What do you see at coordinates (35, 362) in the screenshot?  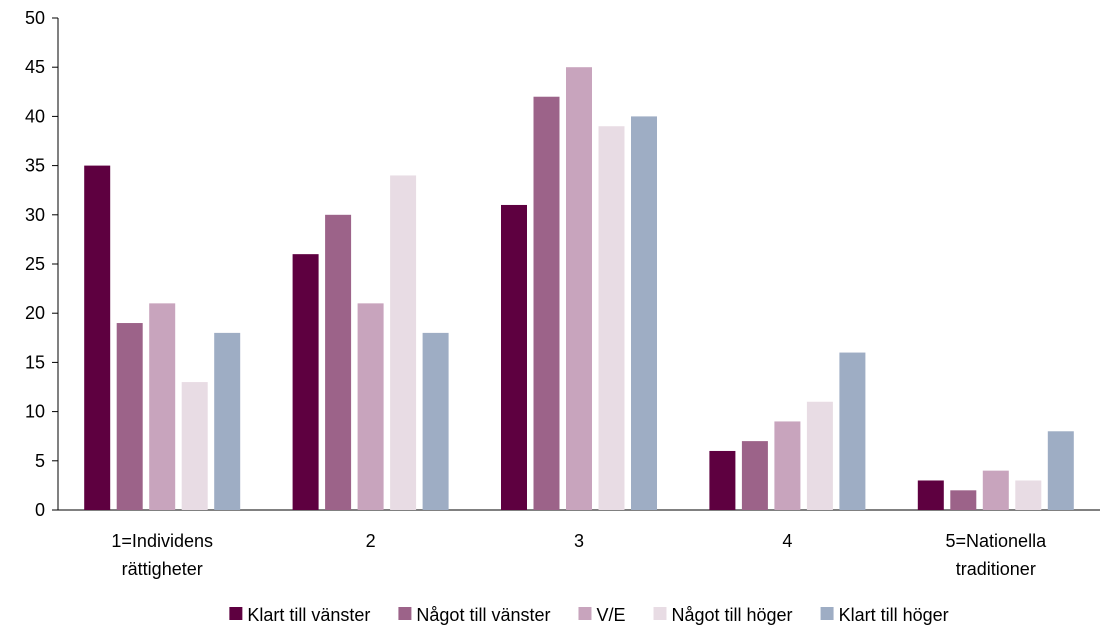 I see `y-tick-label: 15` at bounding box center [35, 362].